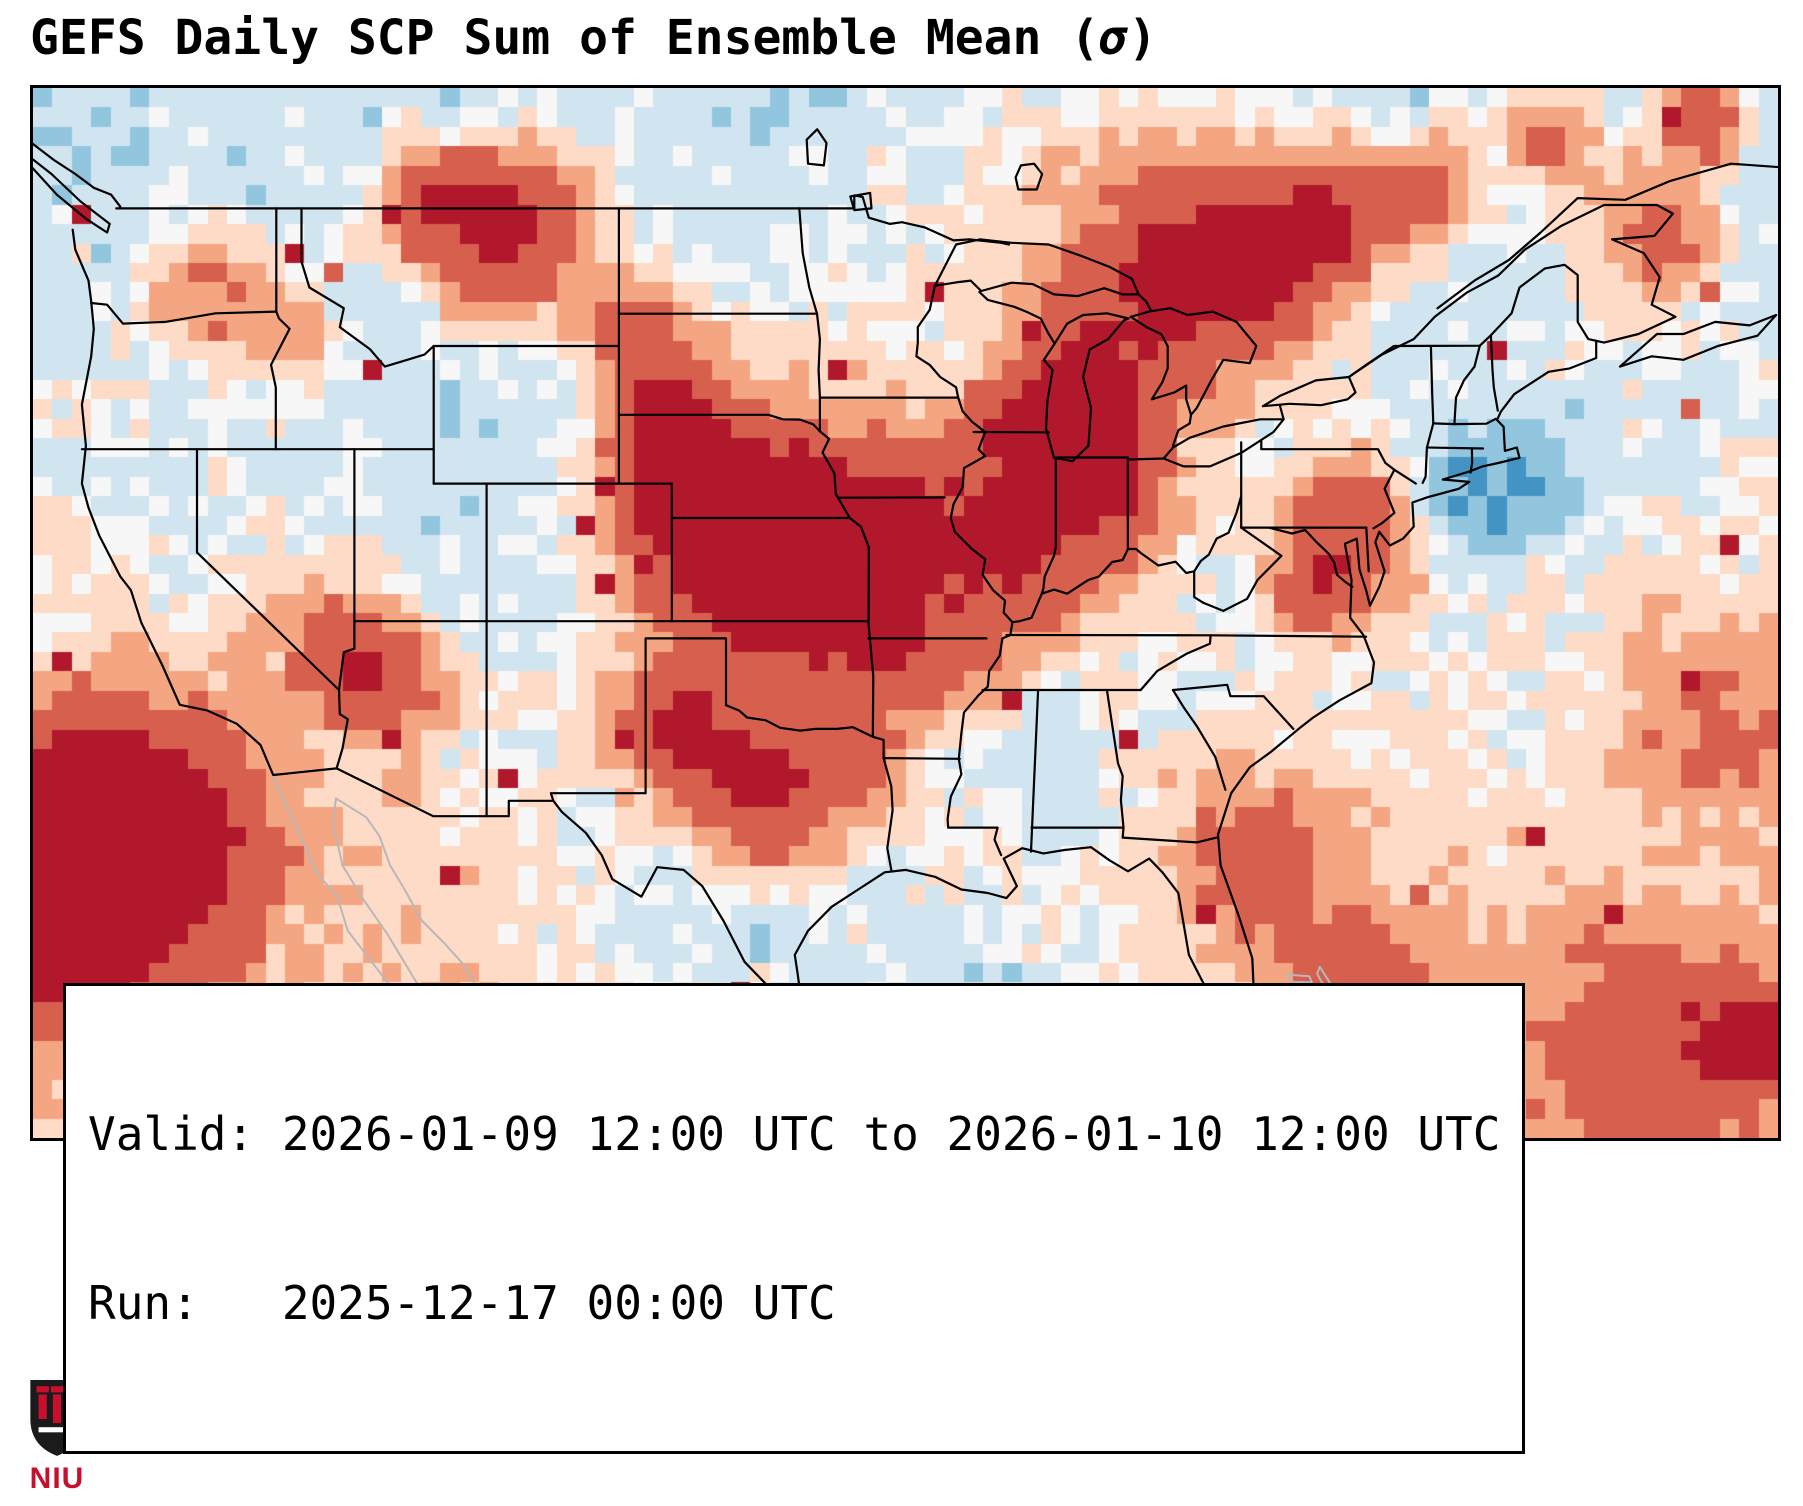  Describe the element at coordinates (1114, 38) in the screenshot. I see `sigma-symbol: σ` at that location.